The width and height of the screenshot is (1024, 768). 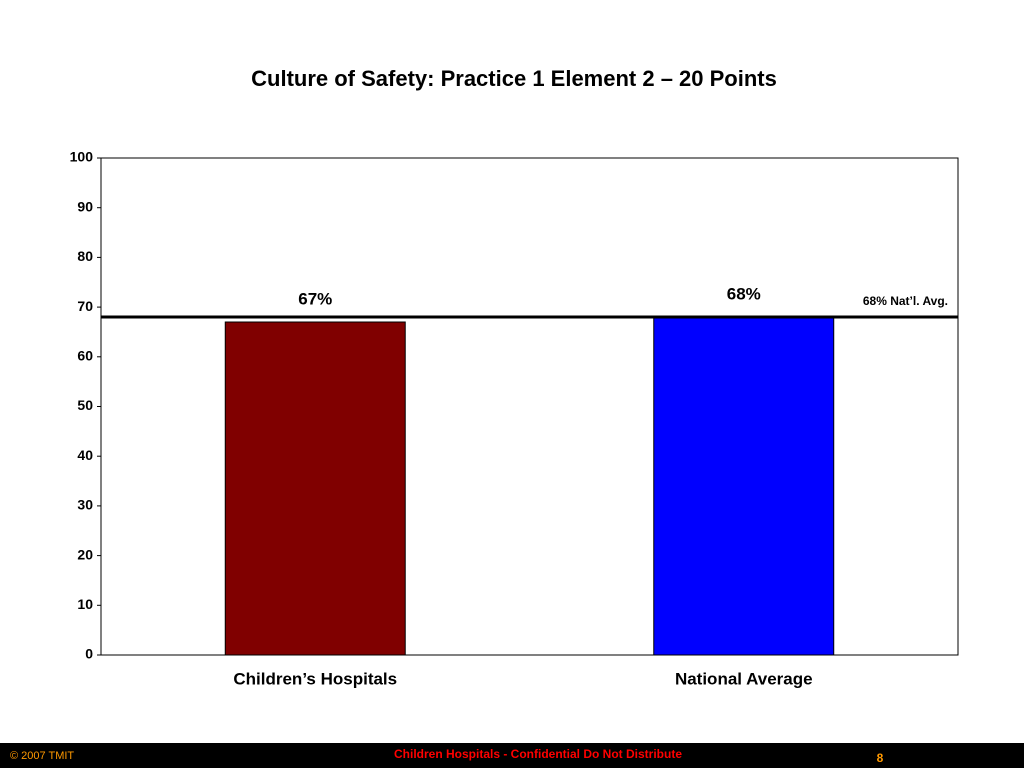 I want to click on value-label: 68%, so click(x=744, y=294).